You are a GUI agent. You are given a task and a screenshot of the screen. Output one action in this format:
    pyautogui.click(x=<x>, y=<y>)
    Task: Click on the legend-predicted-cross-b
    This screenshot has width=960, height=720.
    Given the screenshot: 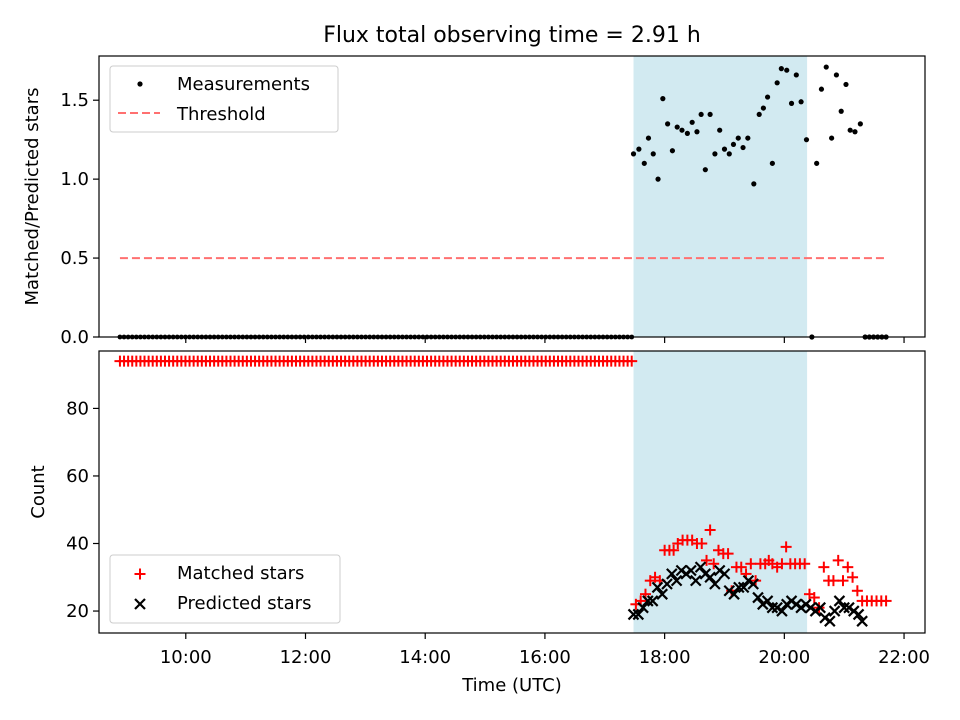 What is the action you would take?
    pyautogui.click(x=140, y=604)
    